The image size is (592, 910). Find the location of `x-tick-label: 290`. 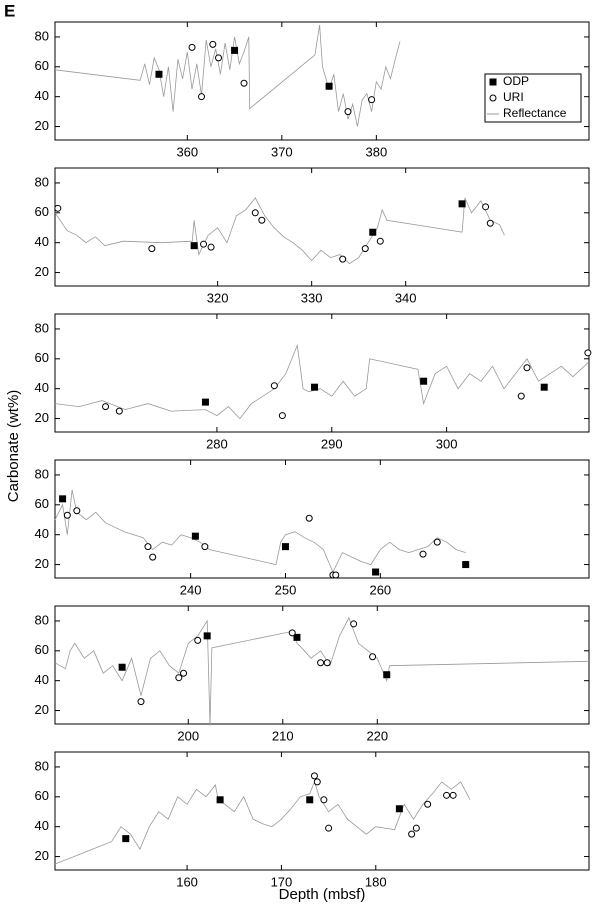

x-tick-label: 290 is located at coordinates (332, 443).